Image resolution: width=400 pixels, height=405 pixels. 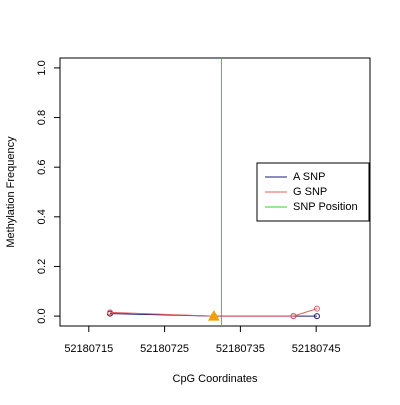 I want to click on snp-marker, so click(x=214, y=315).